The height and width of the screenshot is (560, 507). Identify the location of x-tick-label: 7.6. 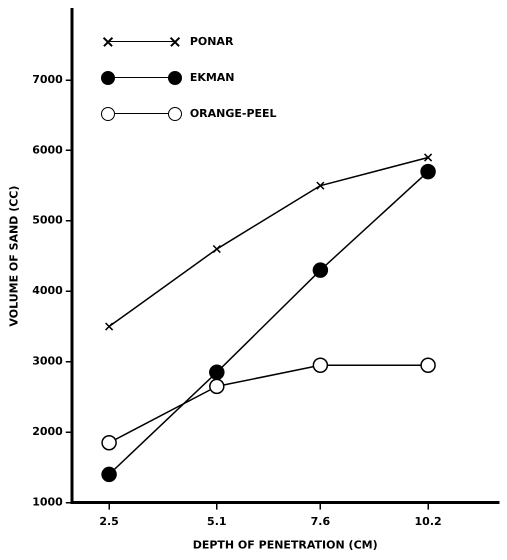
(320, 521).